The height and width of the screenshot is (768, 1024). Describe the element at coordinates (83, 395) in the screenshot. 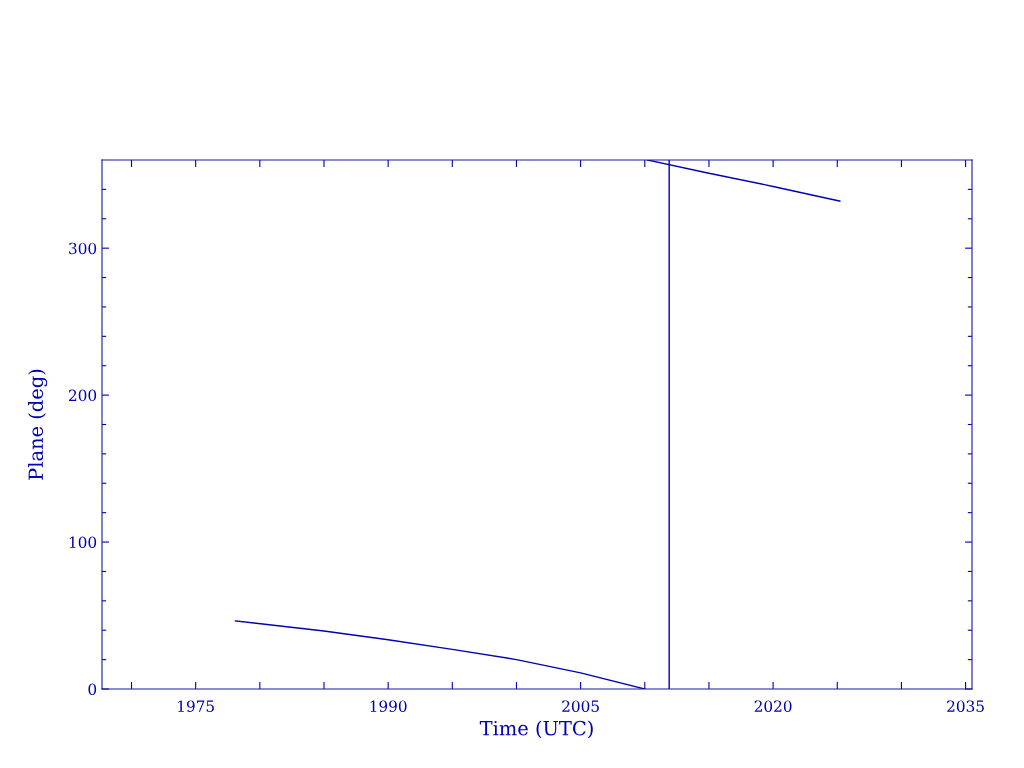

I see `y-tick-label: 200` at that location.